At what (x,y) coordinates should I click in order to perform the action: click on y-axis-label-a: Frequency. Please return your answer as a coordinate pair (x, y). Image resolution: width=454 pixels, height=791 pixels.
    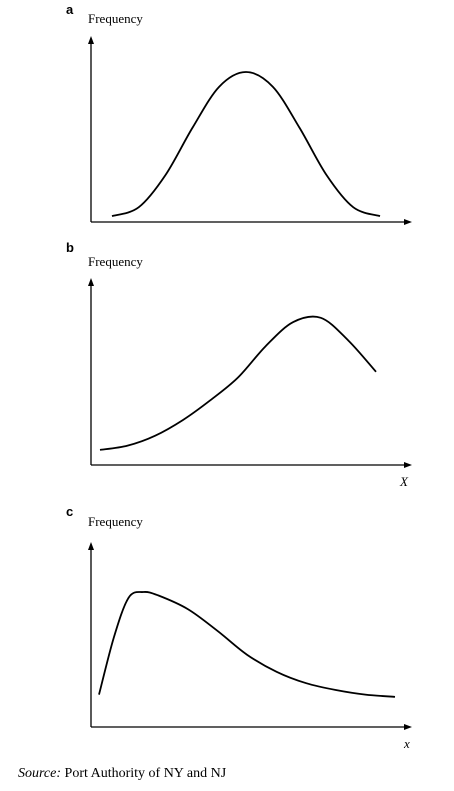
    Looking at the image, I should click on (115, 18).